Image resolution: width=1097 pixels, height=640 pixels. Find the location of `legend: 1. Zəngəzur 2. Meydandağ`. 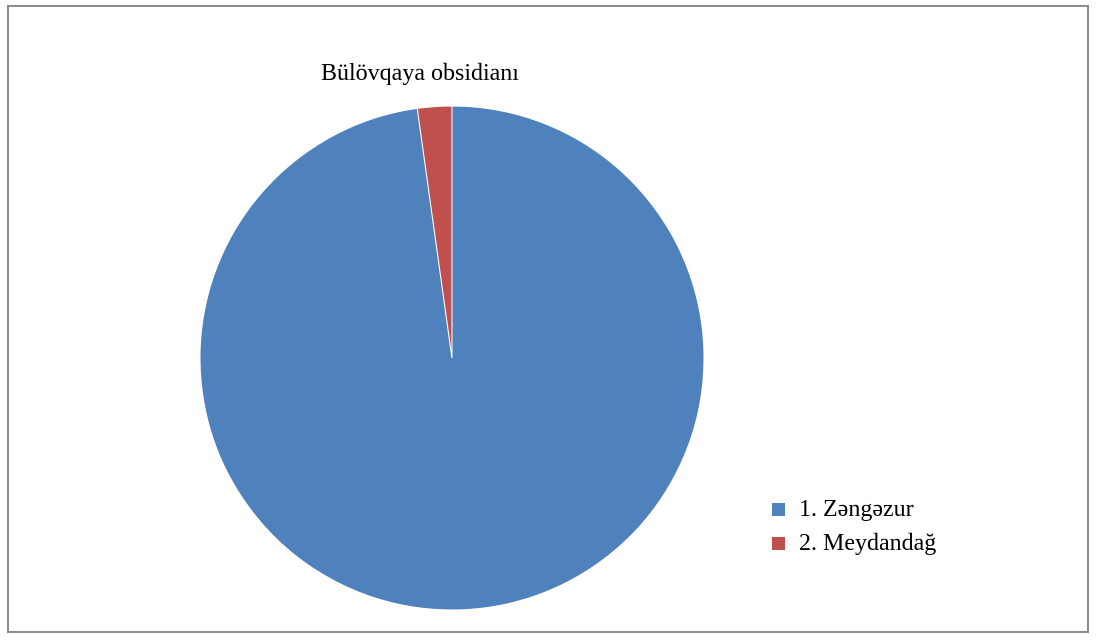

legend: 1. Zəngəzur 2. Meydandağ is located at coordinates (854, 526).